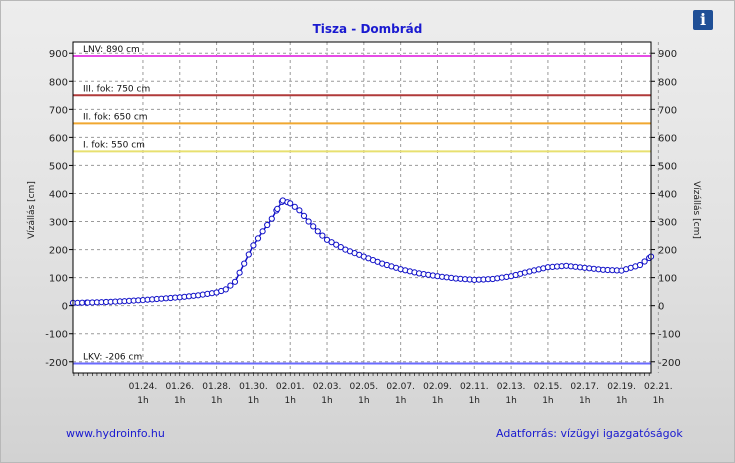  I want to click on y-tick-label-left: 900, so click(58, 54).